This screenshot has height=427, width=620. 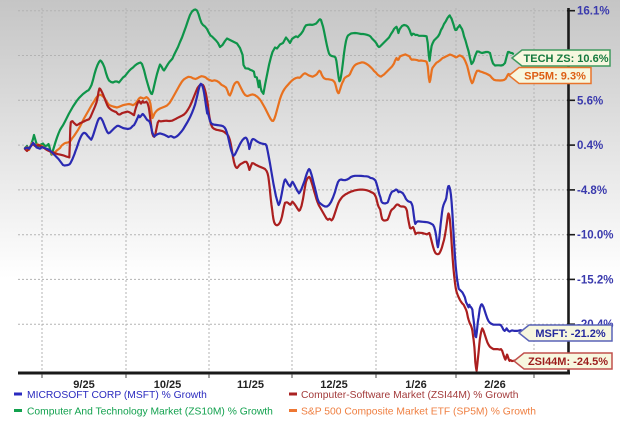 What do you see at coordinates (168, 385) in the screenshot?
I see `svg-text: 10/25` at bounding box center [168, 385].